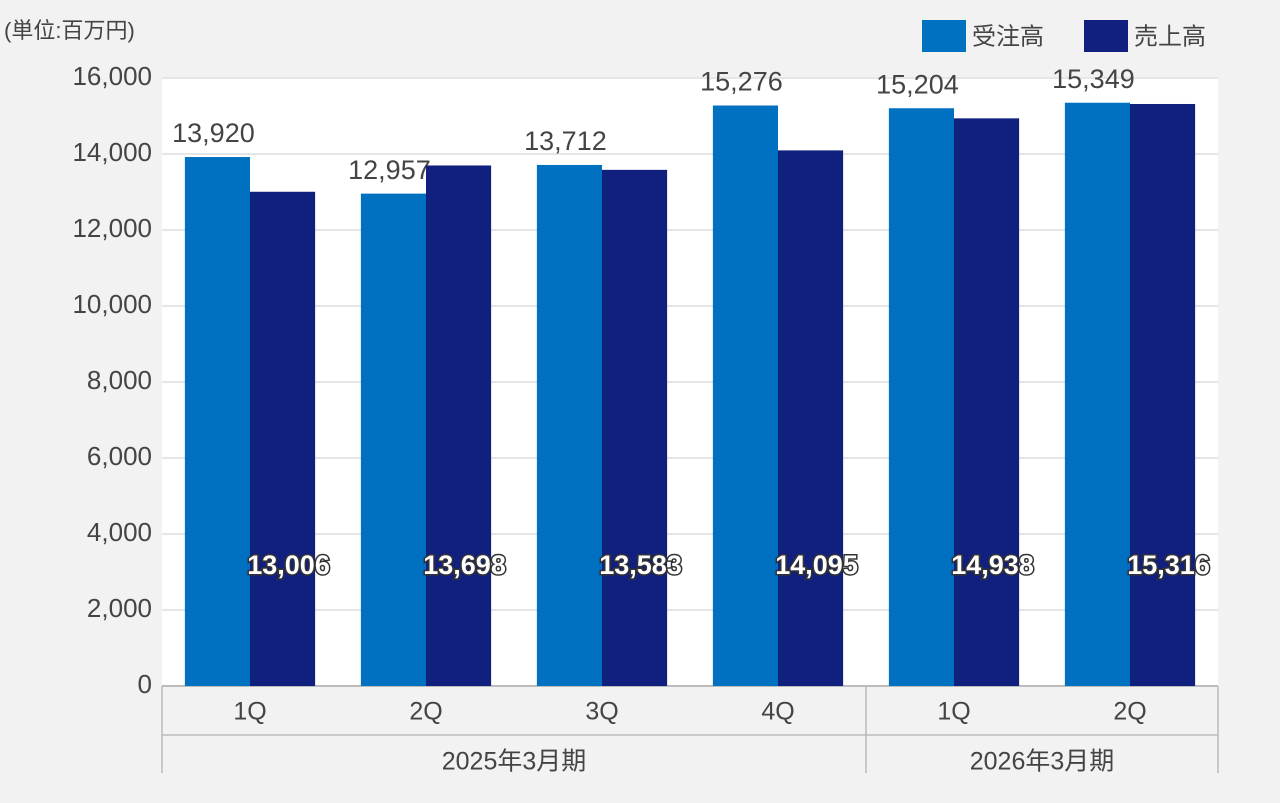 Image resolution: width=1280 pixels, height=803 pixels. What do you see at coordinates (640, 565) in the screenshot?
I see `value-label: 13,583` at bounding box center [640, 565].